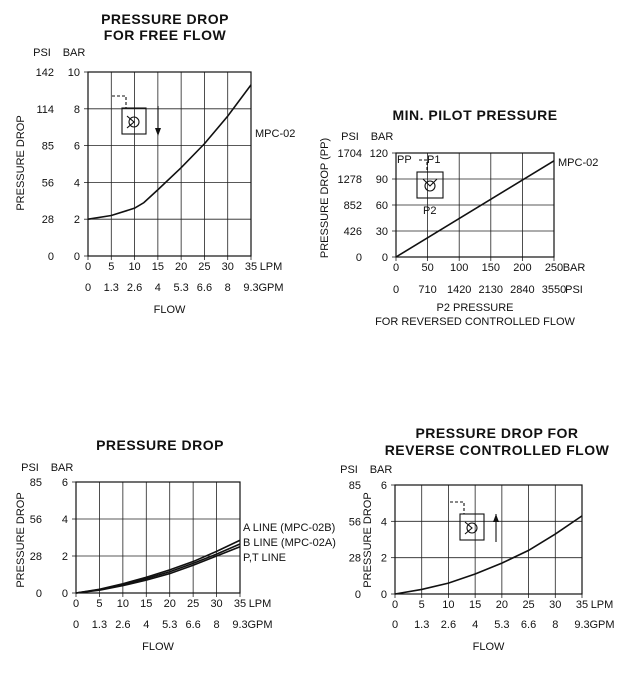 Image resolution: width=640 pixels, height=675 pixels. Describe the element at coordinates (228, 288) in the screenshot. I see `x-tick-label-secondary: 8` at that location.